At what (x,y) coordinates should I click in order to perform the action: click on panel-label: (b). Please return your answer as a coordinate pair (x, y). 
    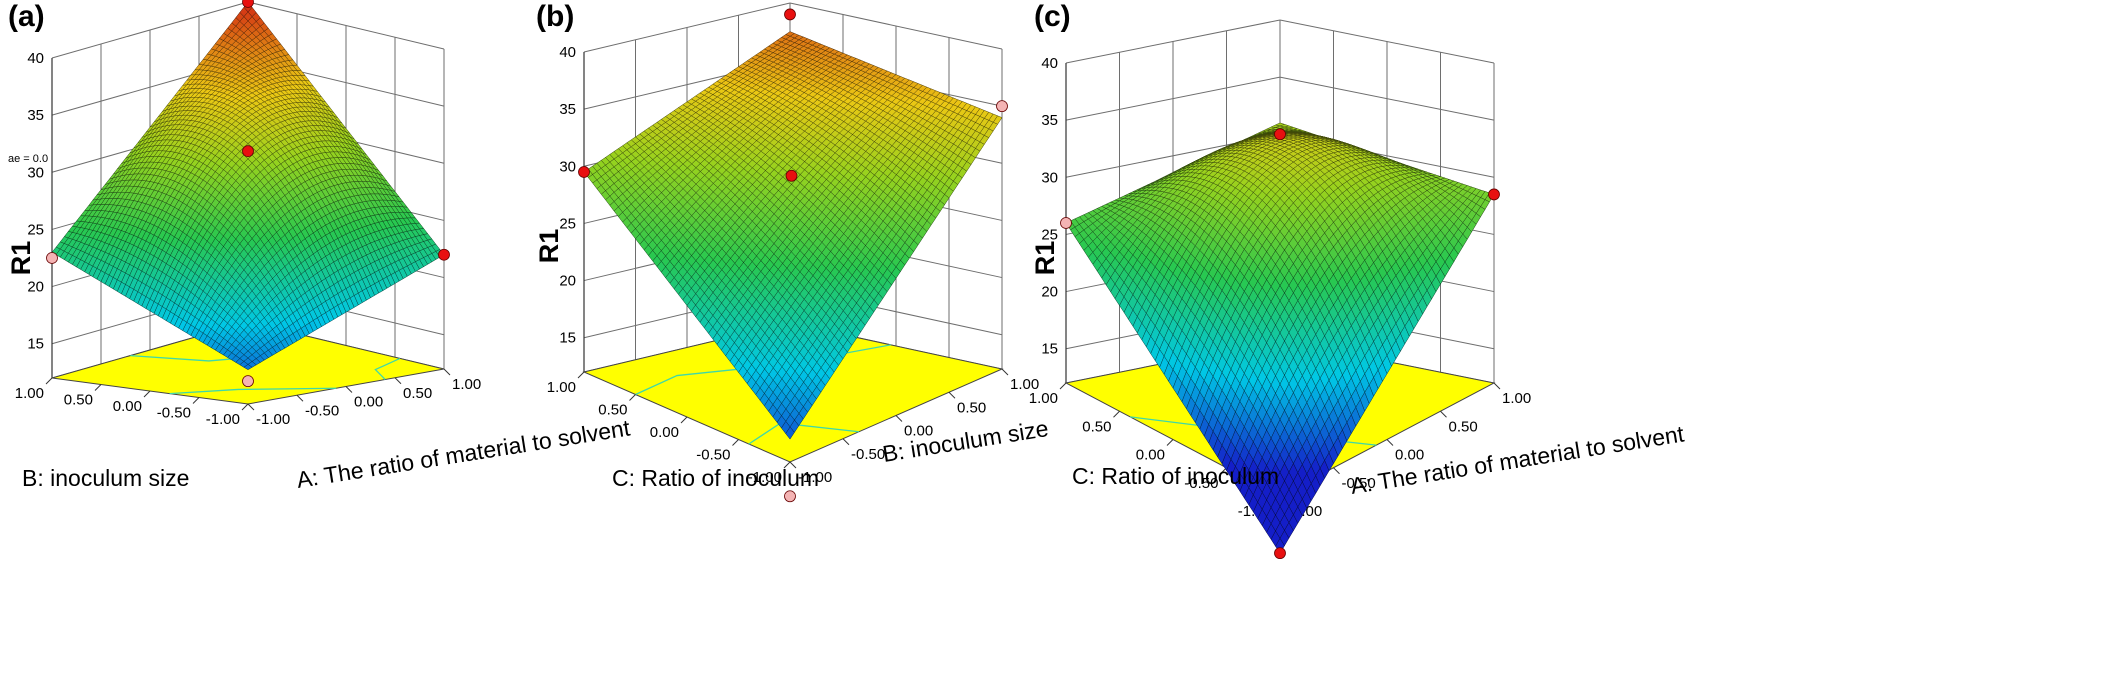
    Looking at the image, I should click on (555, 16).